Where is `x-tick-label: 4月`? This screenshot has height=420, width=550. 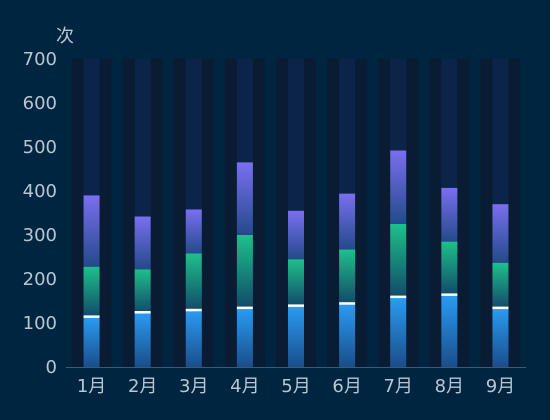
x-tick-label: 4月 is located at coordinates (244, 386).